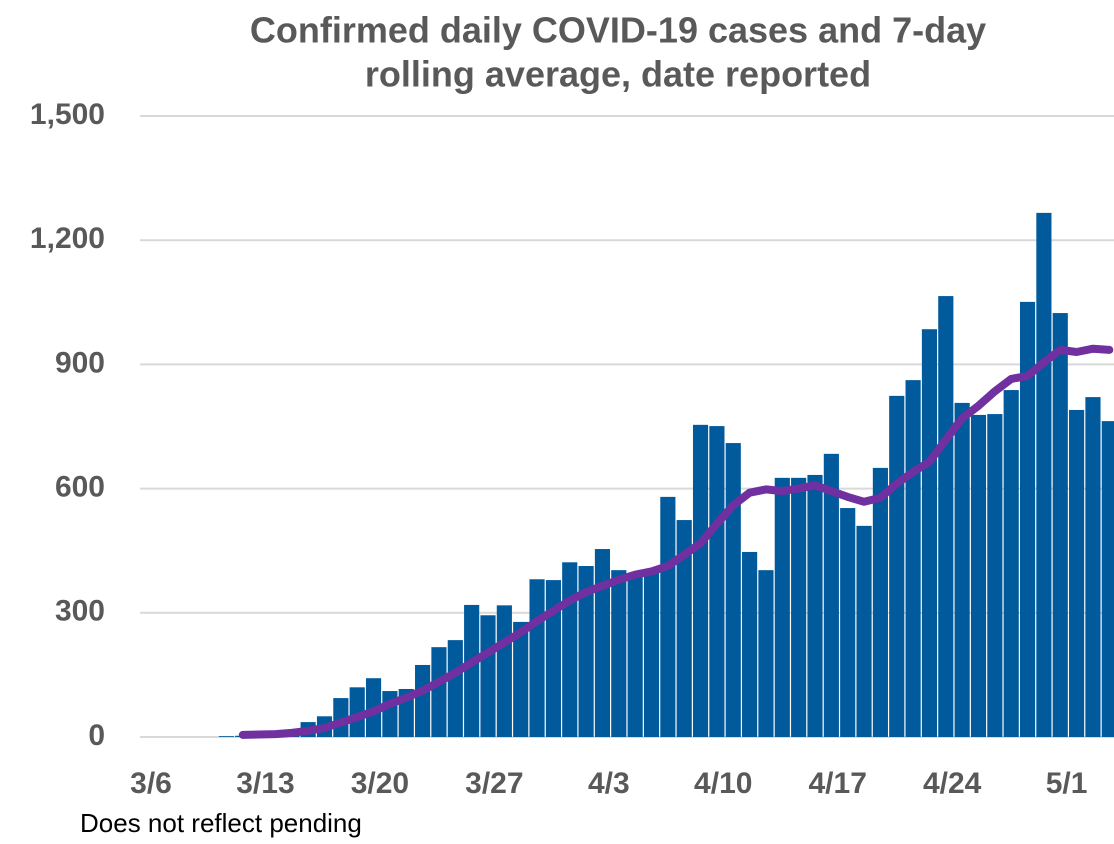 This screenshot has height=844, width=1114. Describe the element at coordinates (151, 783) in the screenshot. I see `x-tick-label: 3/6` at that location.